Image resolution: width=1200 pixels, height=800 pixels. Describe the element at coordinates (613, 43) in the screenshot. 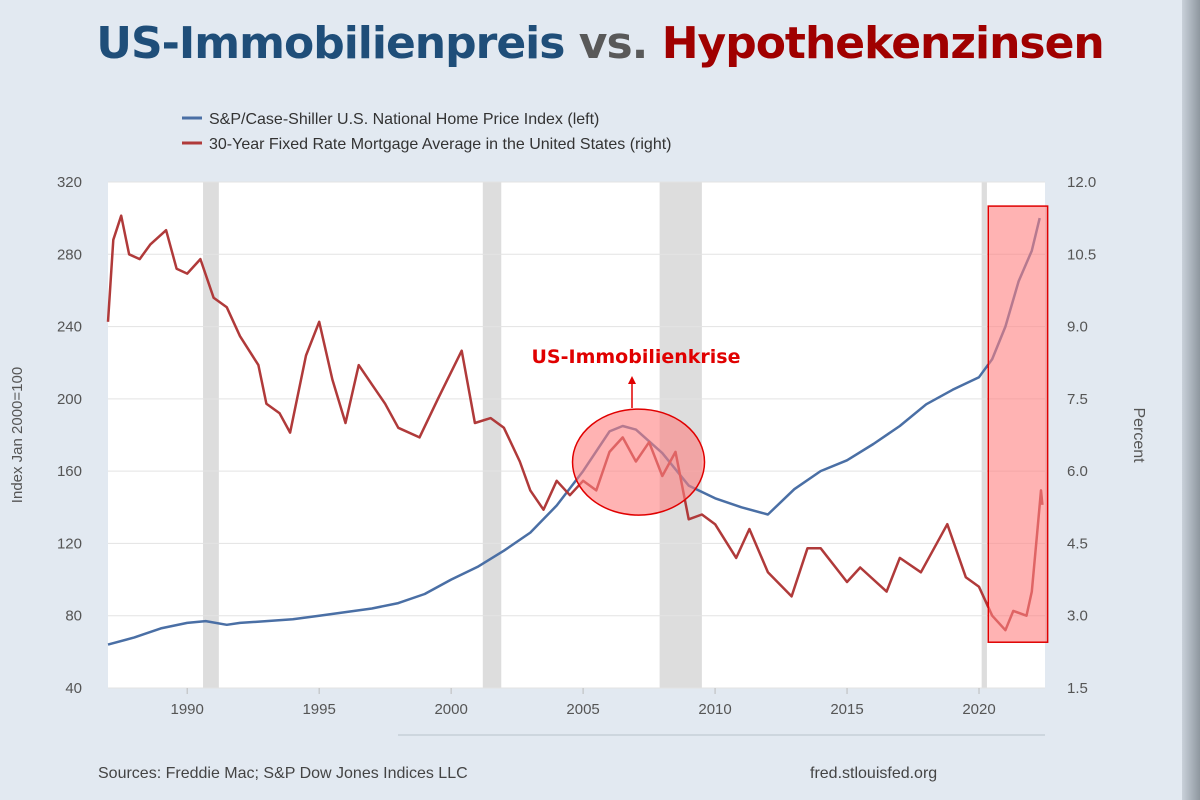

I see `title-vs: vs.` at that location.